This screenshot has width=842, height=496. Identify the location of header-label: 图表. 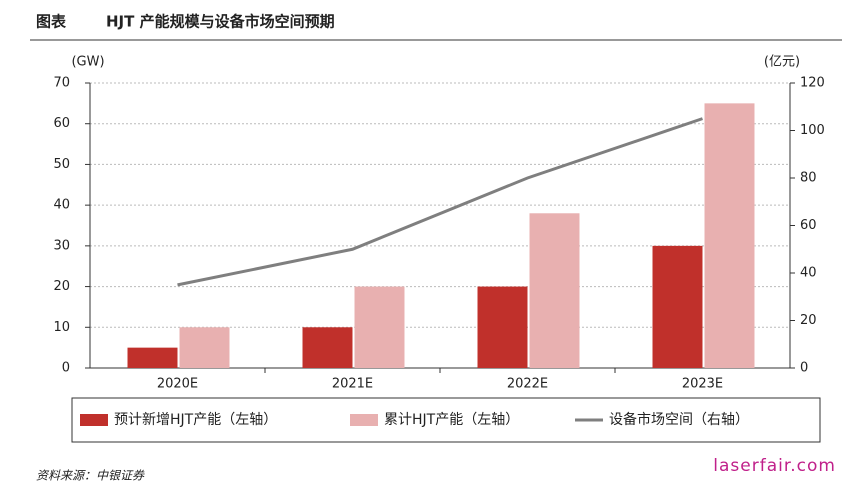
(51, 22).